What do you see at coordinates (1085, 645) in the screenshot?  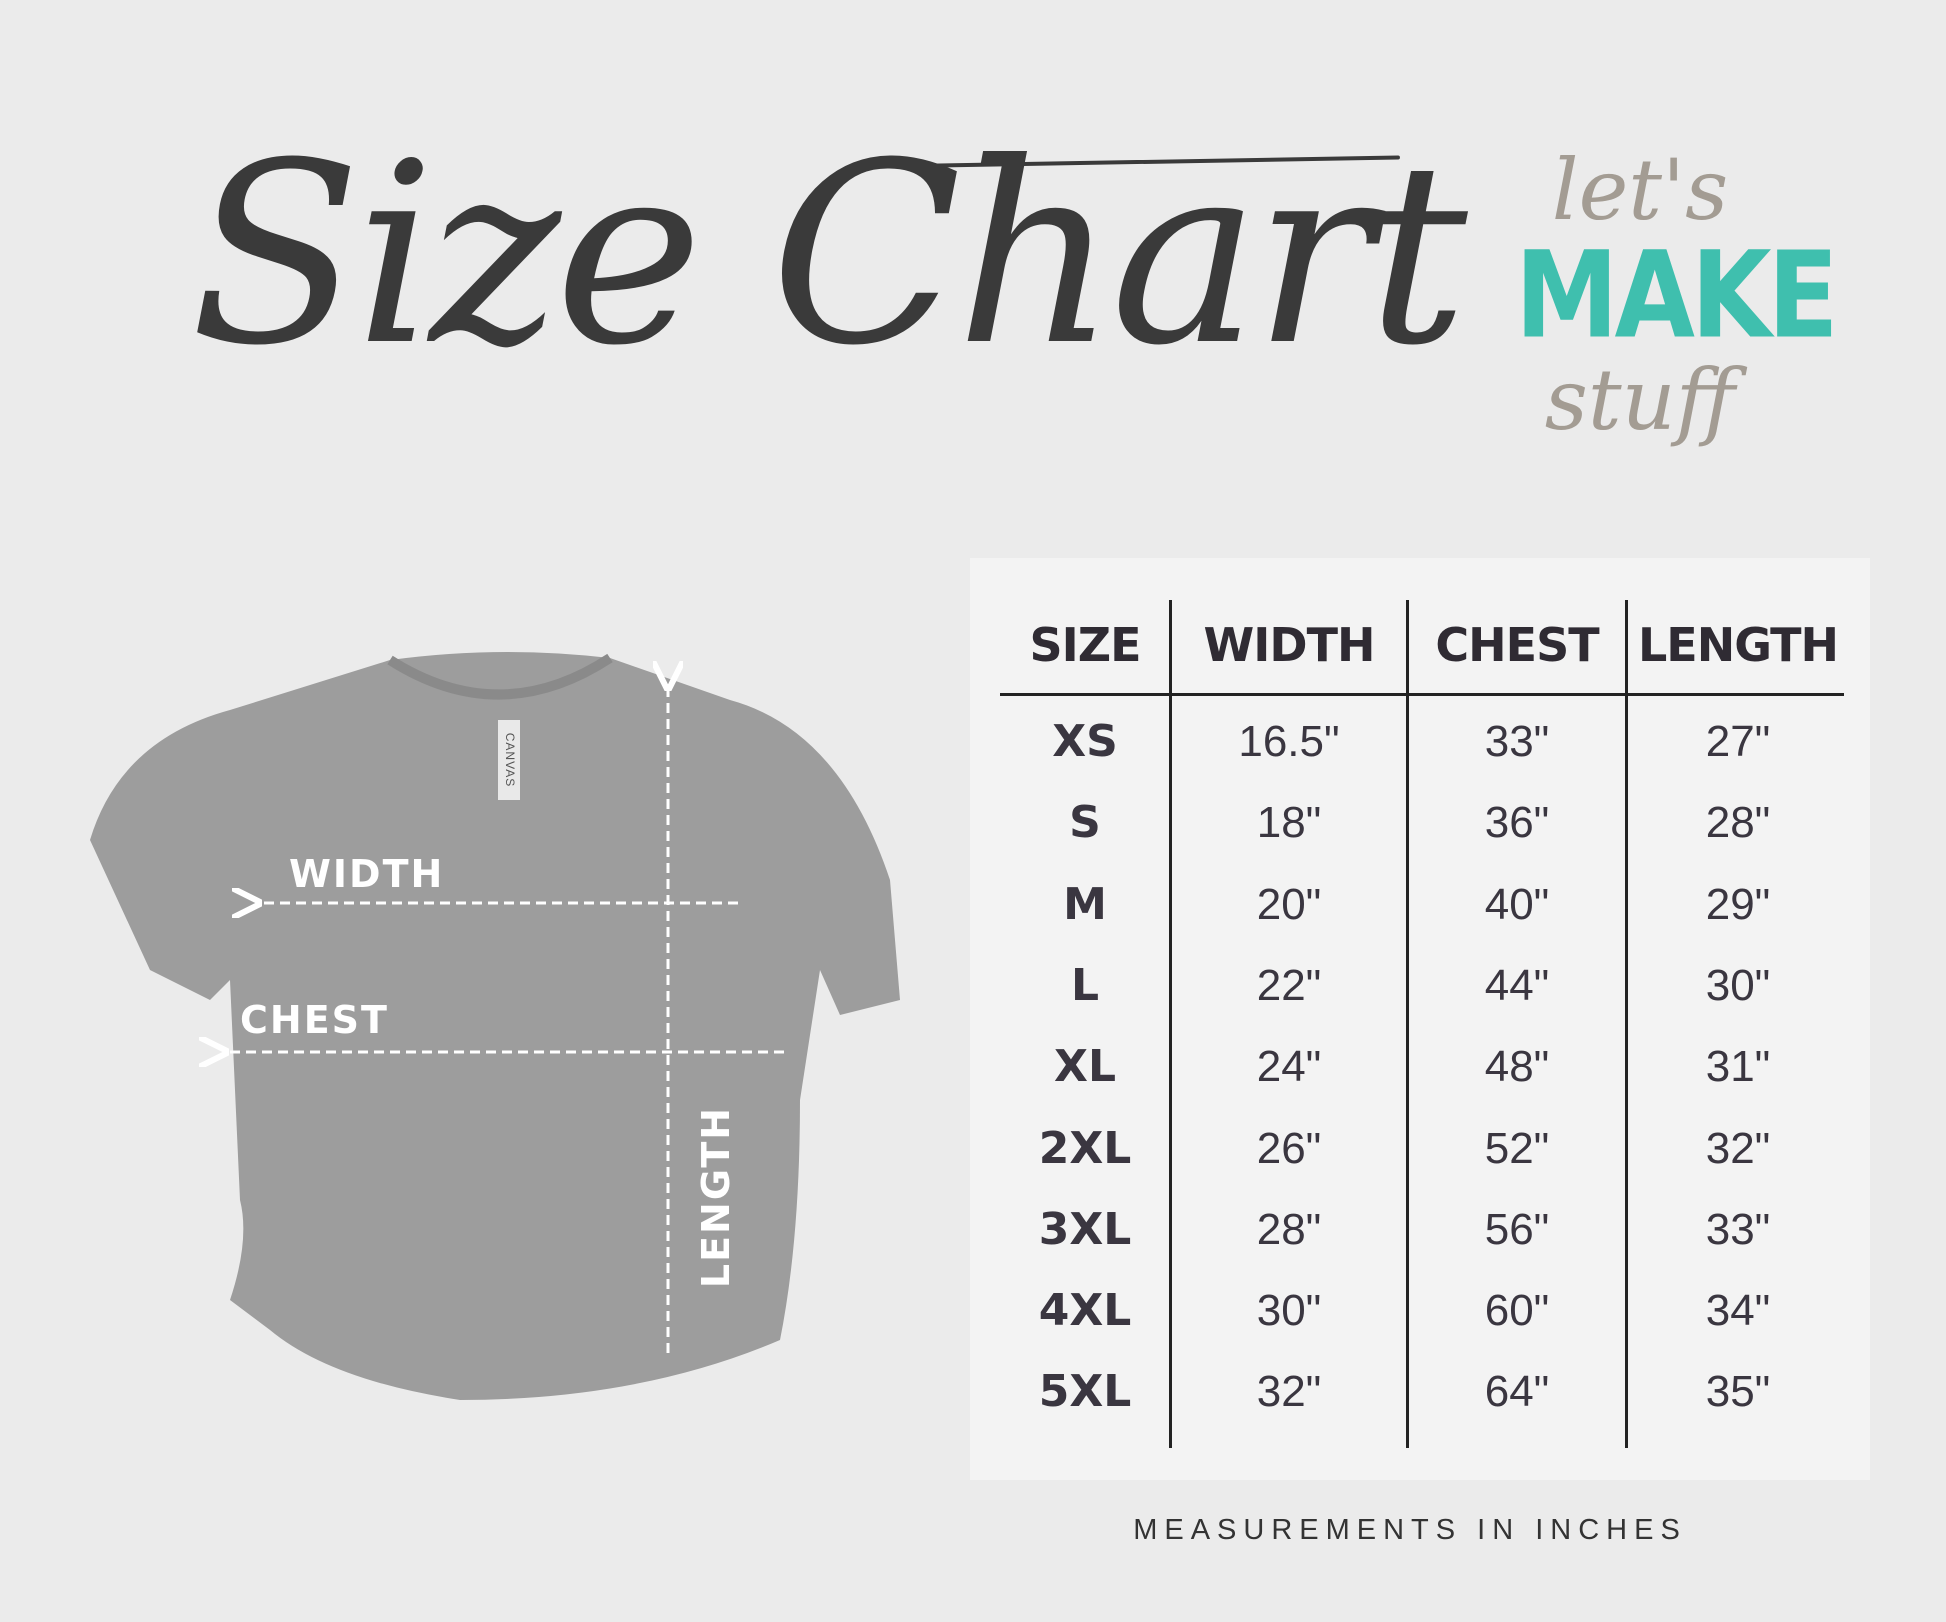 I see `header-size: SIZE` at bounding box center [1085, 645].